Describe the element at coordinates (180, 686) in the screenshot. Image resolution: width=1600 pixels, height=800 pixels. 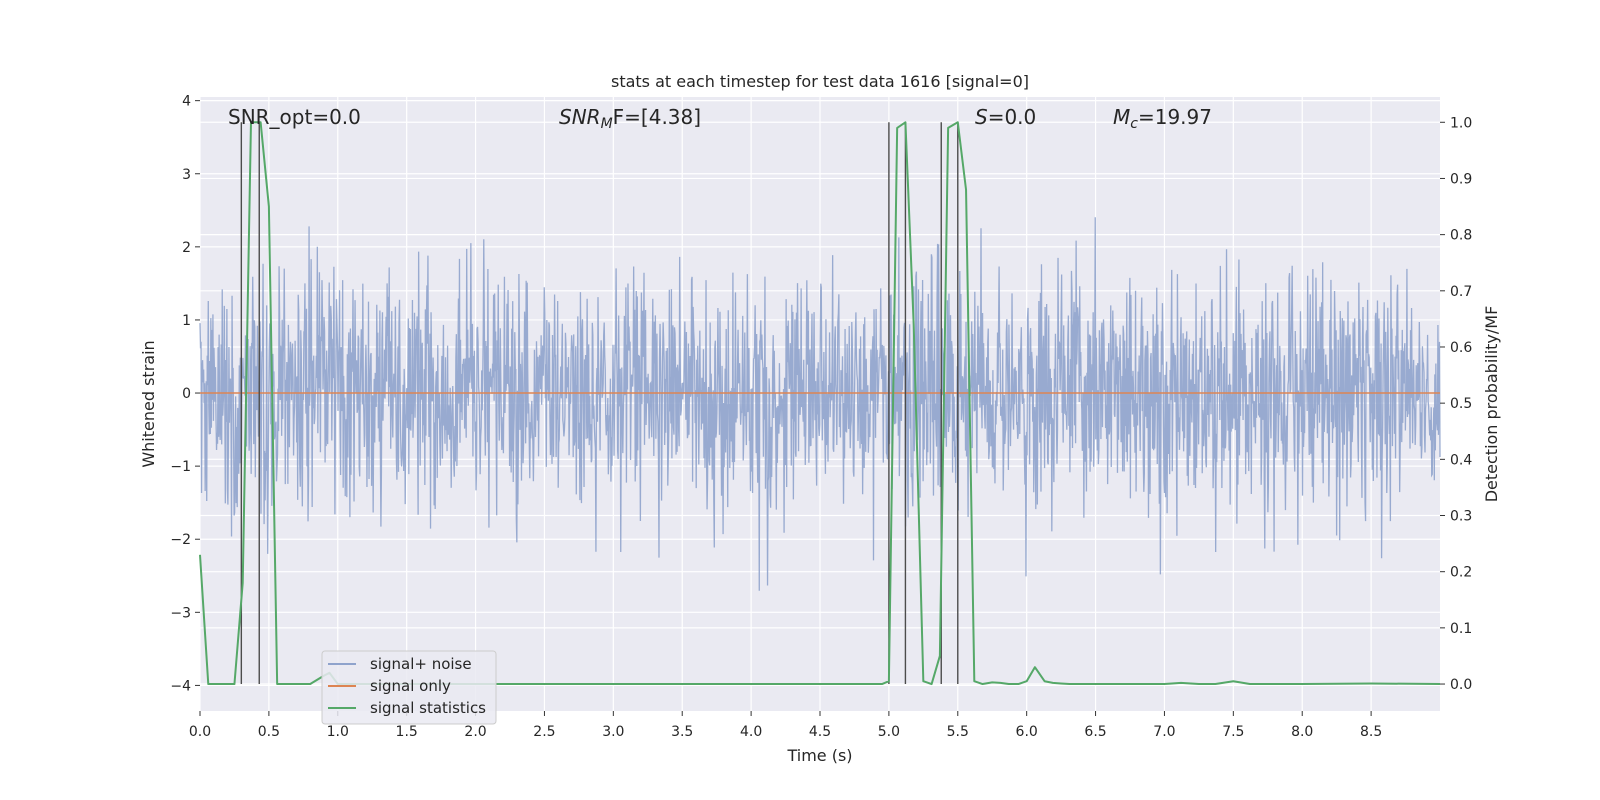
I see `y-tick-label: −4` at that location.